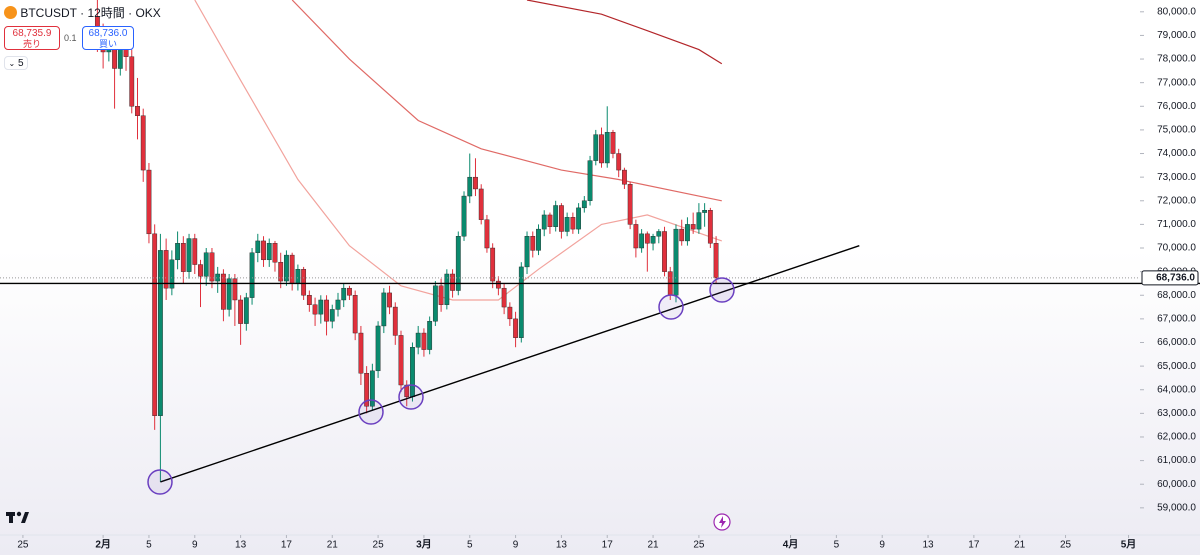 The width and height of the screenshot is (1200, 555). I want to click on x-tick-label: 13, so click(241, 545).